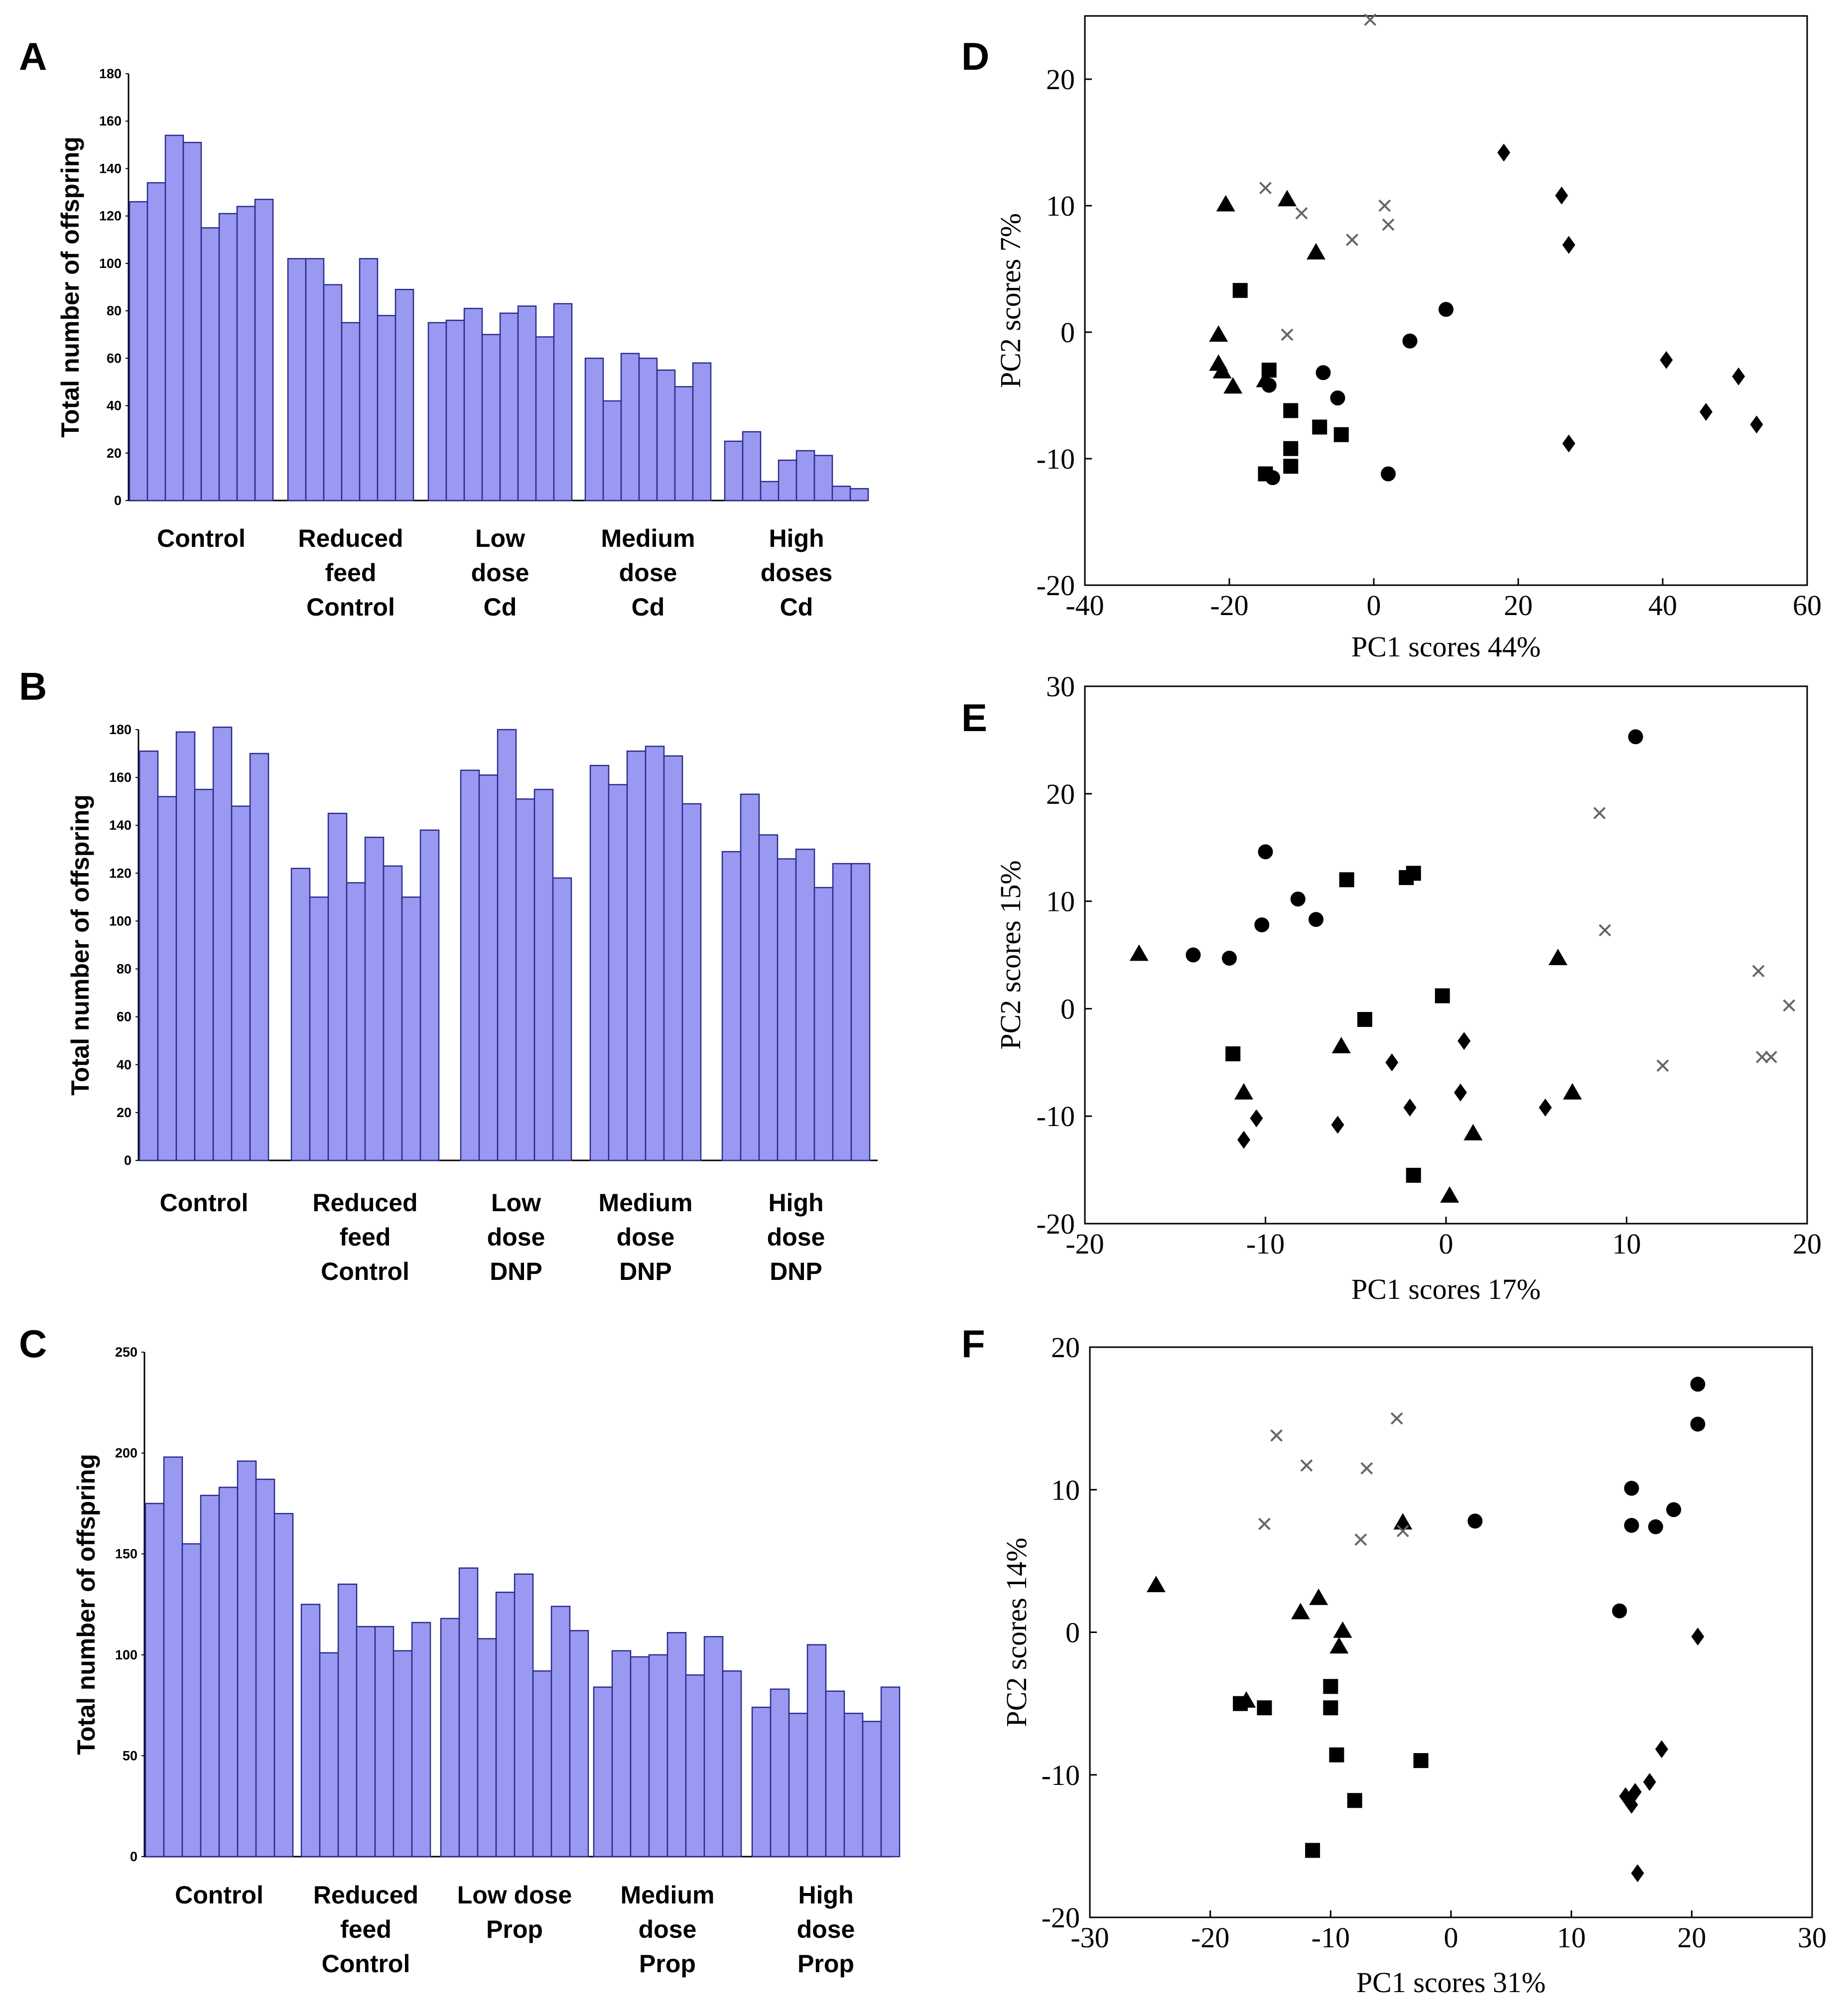 This screenshot has height=2016, width=1845. I want to click on x-tick-label-f-3: 0, so click(1451, 1937).